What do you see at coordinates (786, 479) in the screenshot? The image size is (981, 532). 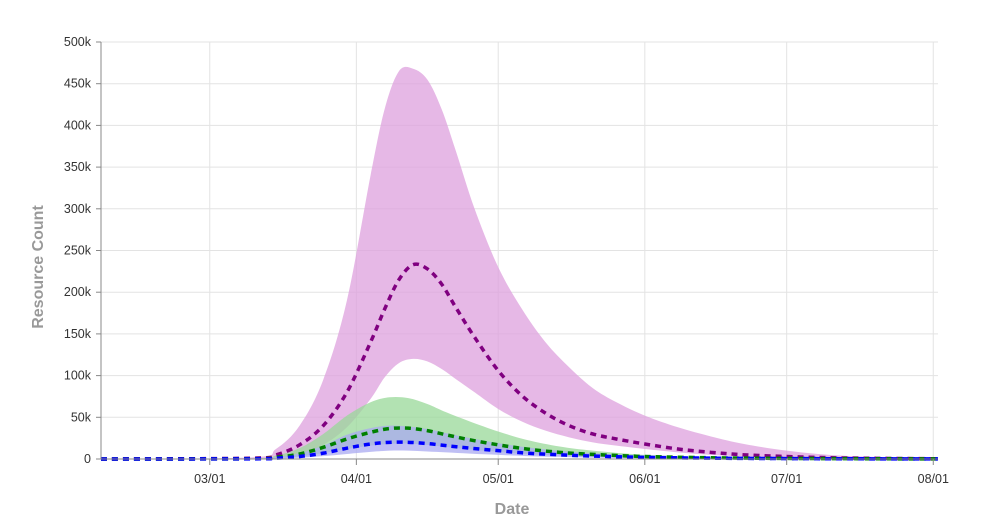 I see `x-tick-label: 07/01` at bounding box center [786, 479].